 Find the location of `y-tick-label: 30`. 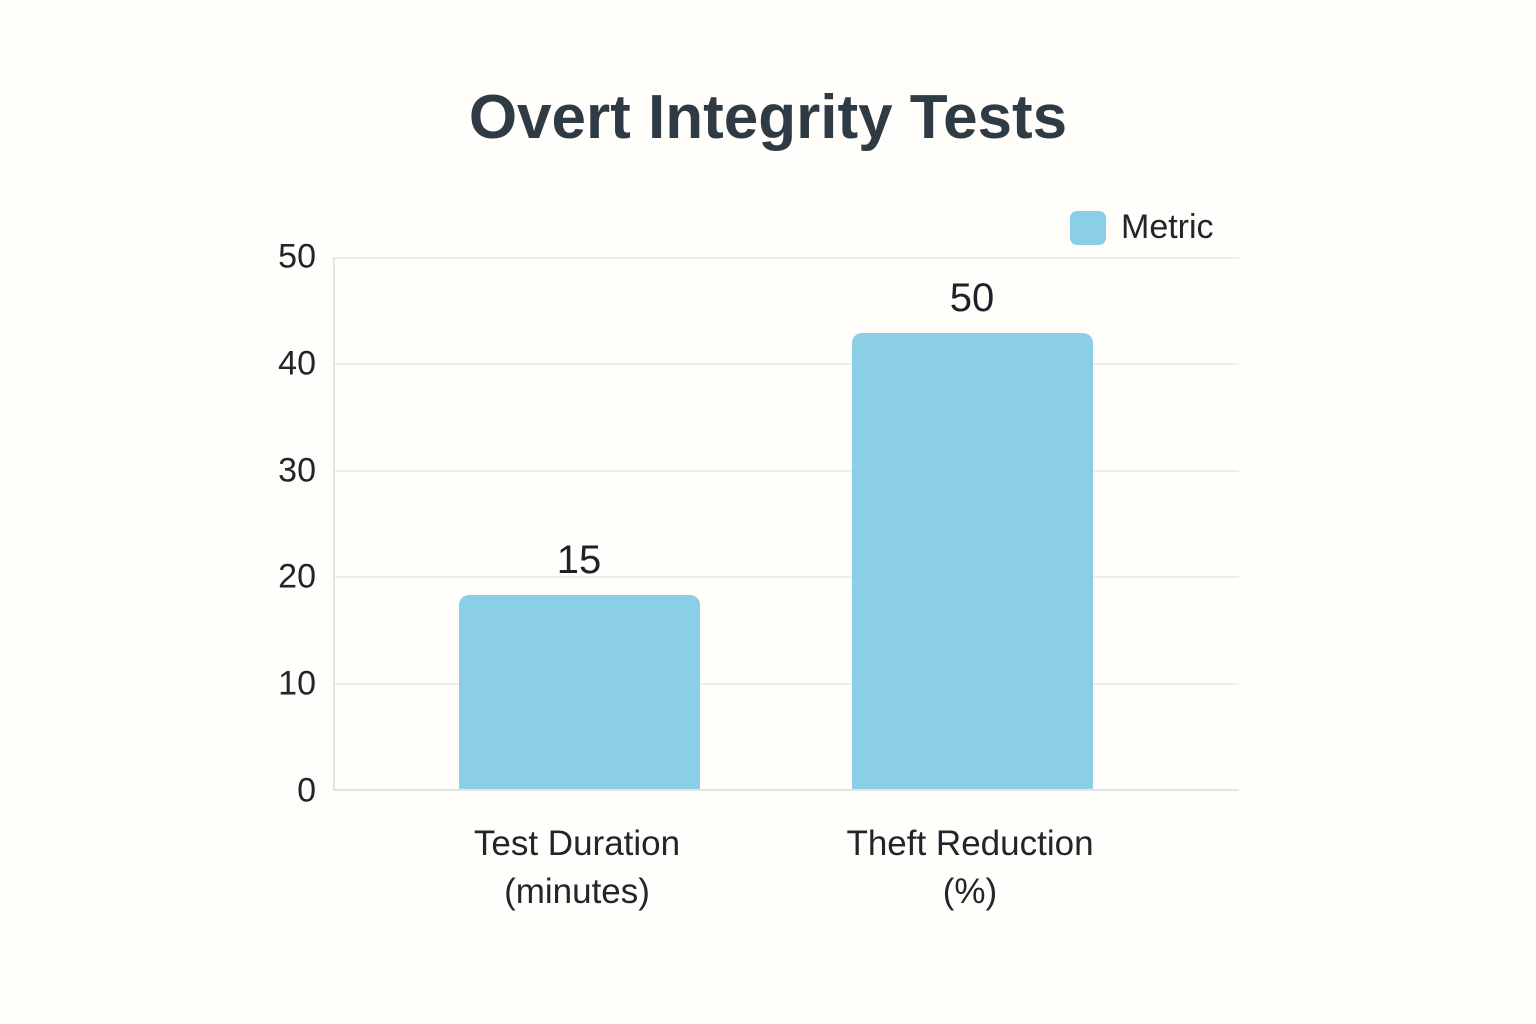

y-tick-label: 30 is located at coordinates (297, 470).